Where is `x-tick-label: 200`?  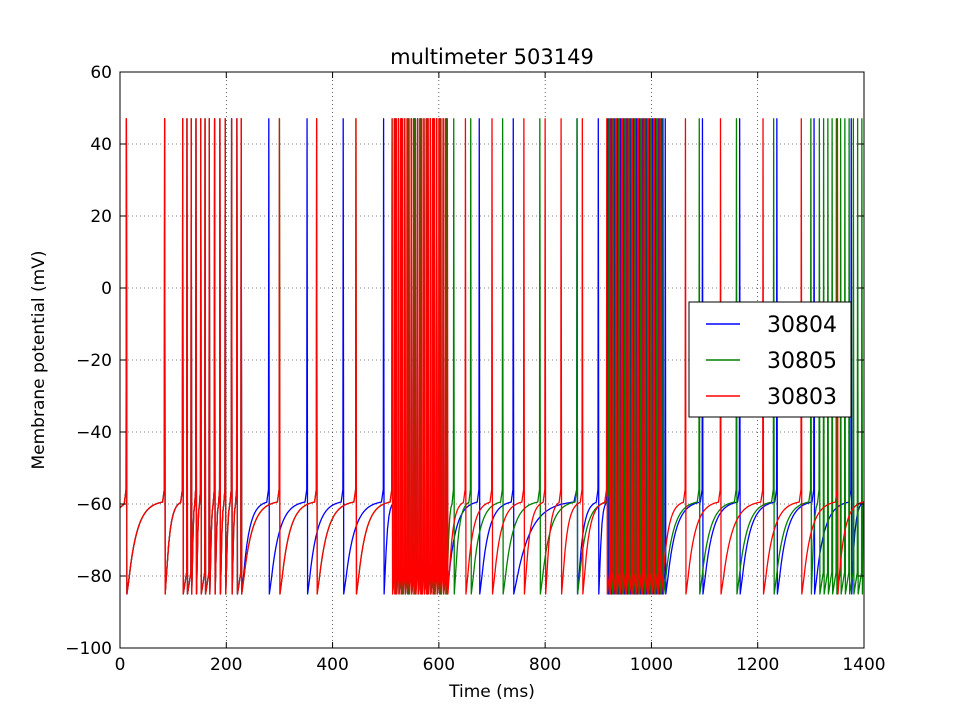
x-tick-label: 200 is located at coordinates (226, 665).